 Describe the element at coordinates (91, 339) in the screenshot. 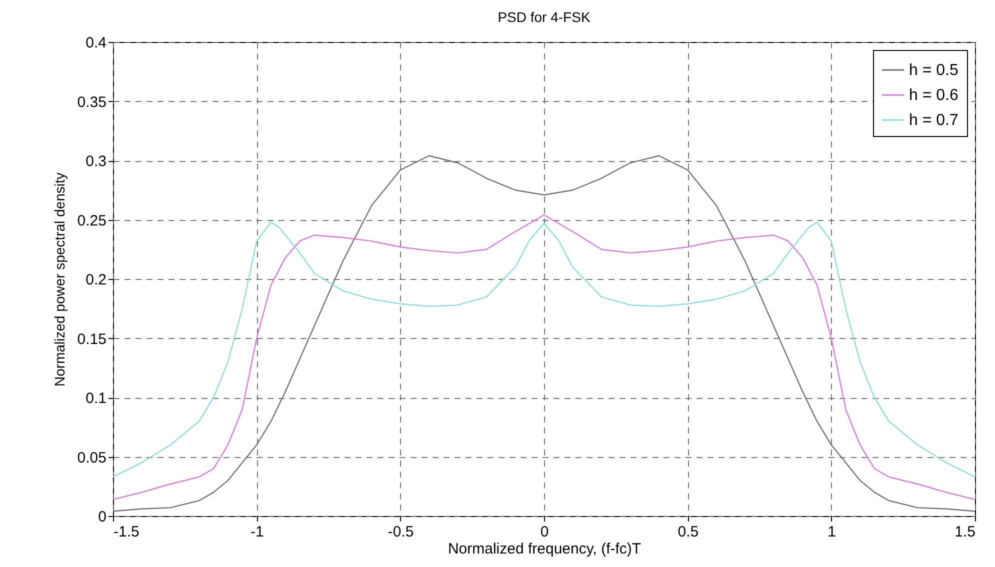

I see `y-tick-label: 0.15` at that location.